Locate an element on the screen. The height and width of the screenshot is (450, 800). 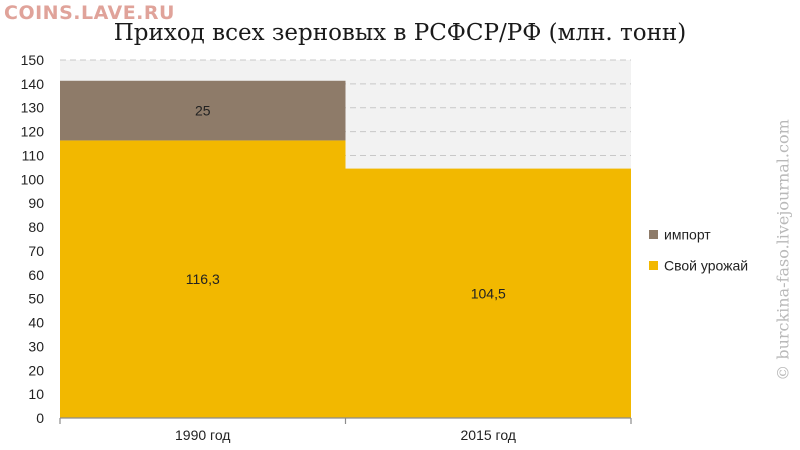
y-tick-label: 90 is located at coordinates (36, 203).